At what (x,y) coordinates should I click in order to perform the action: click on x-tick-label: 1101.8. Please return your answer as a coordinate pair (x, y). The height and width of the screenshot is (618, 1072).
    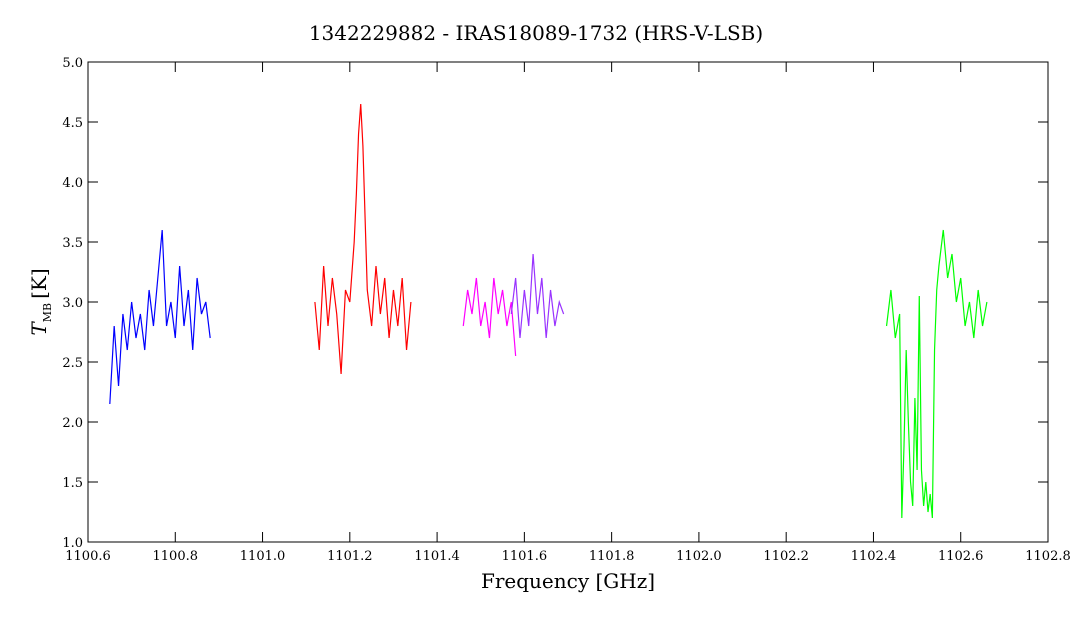
    Looking at the image, I should click on (612, 556).